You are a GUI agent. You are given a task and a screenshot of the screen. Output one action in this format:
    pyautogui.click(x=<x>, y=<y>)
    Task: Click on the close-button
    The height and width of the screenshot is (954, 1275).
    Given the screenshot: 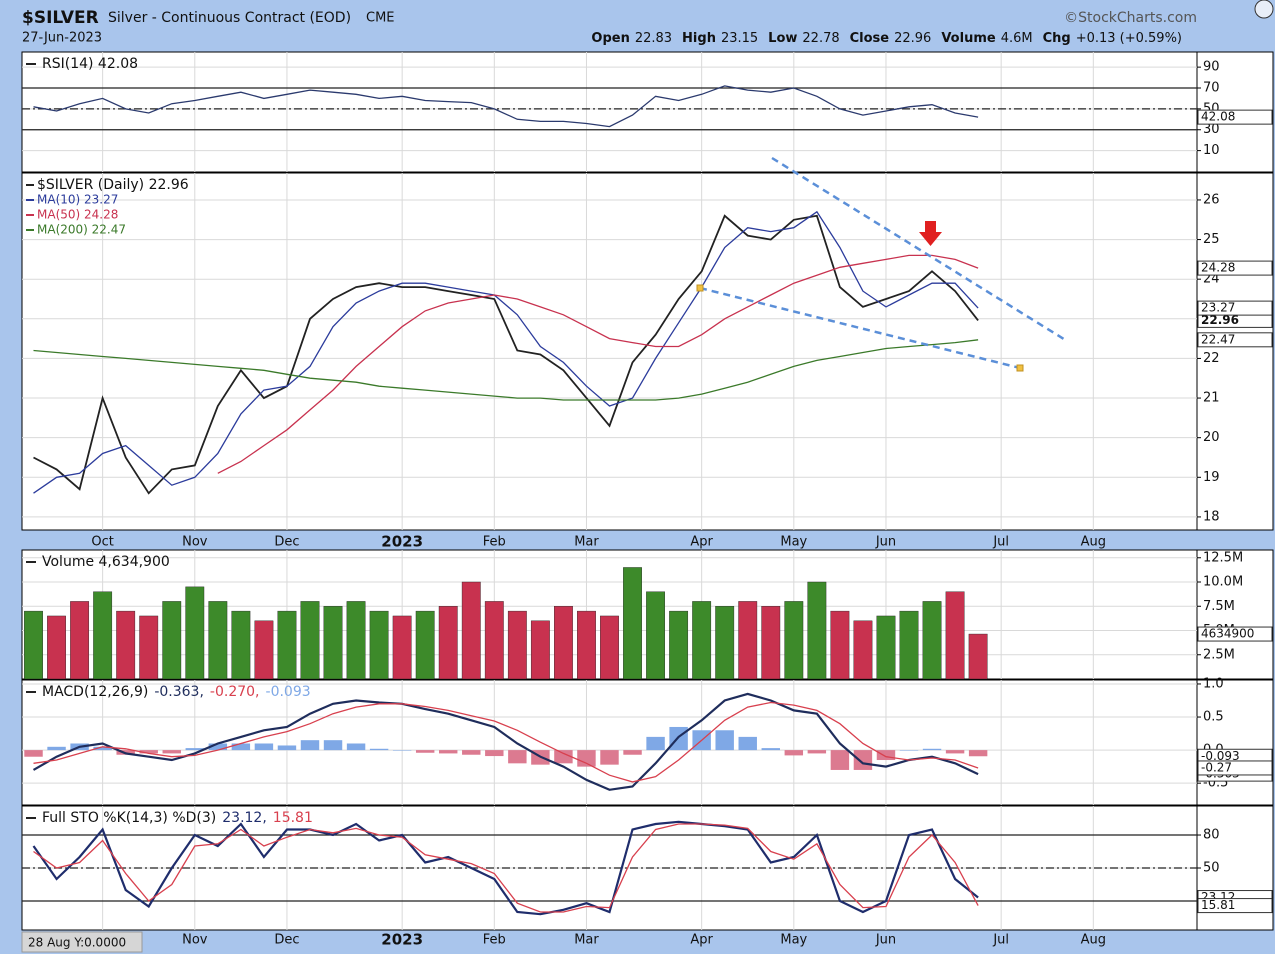 What is the action you would take?
    pyautogui.click(x=1264, y=9)
    